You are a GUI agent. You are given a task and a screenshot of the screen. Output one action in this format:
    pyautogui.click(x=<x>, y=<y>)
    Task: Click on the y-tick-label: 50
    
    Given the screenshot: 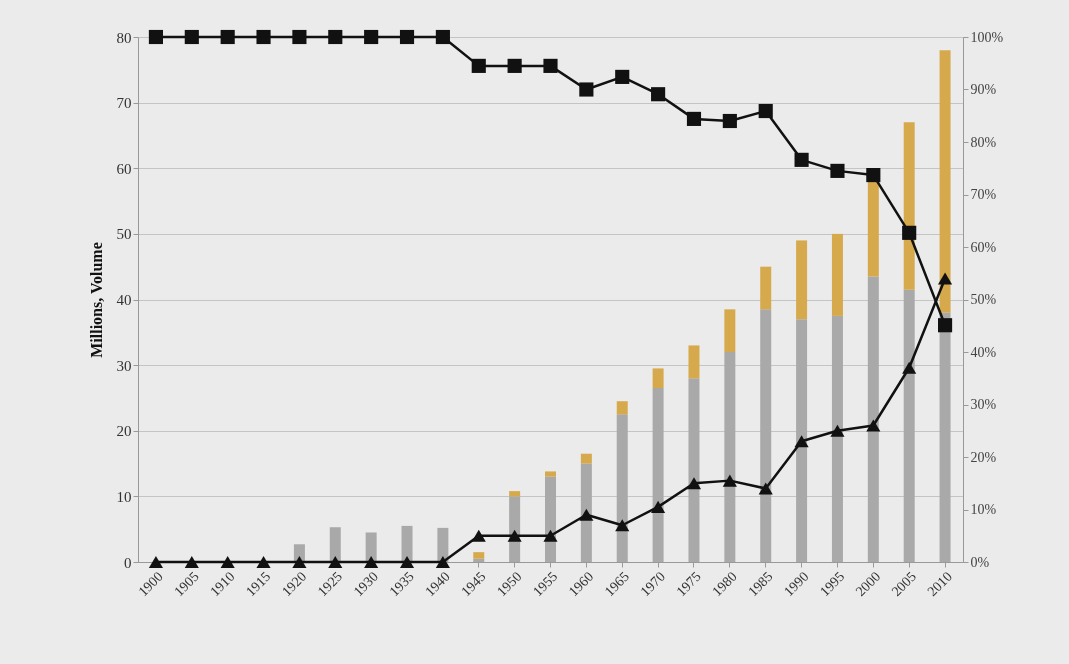 What is the action you would take?
    pyautogui.click(x=124, y=234)
    